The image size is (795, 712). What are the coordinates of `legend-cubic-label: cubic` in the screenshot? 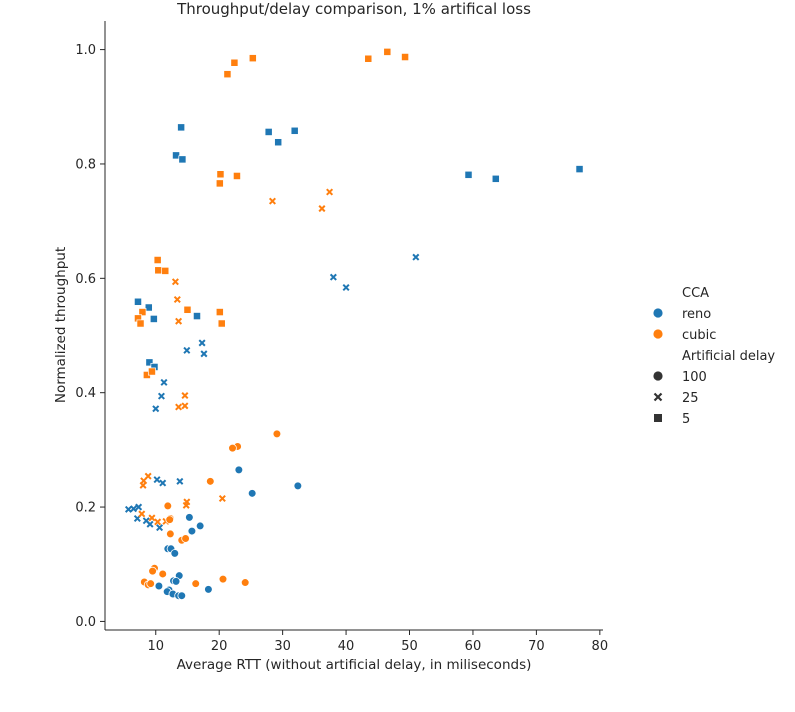 It's located at (699, 335).